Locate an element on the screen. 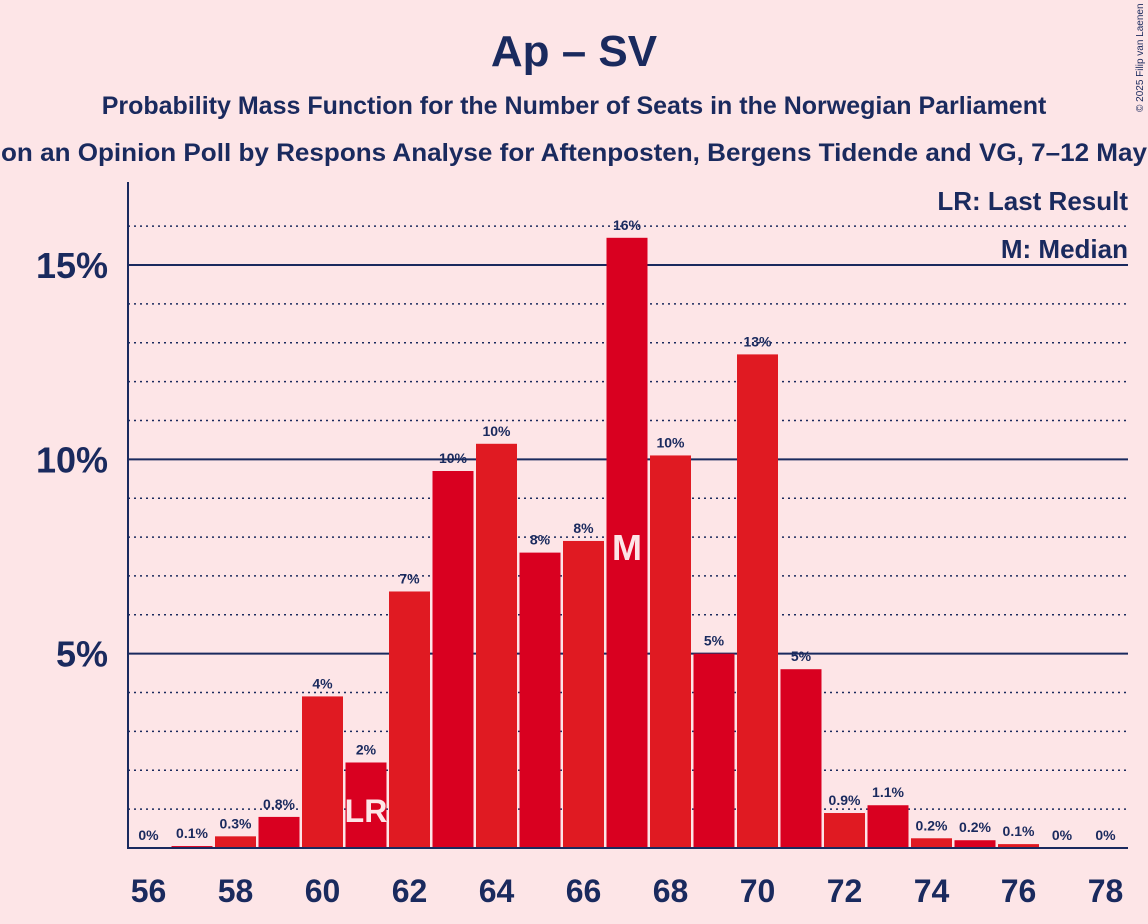 Image resolution: width=1148 pixels, height=924 pixels. bar-data-label: 16% is located at coordinates (627, 225).